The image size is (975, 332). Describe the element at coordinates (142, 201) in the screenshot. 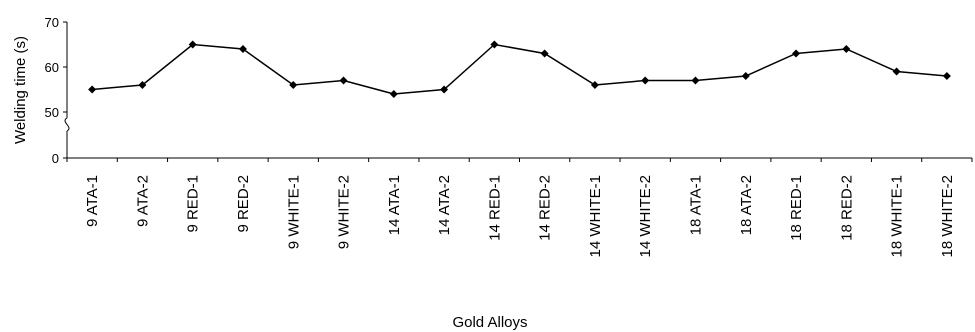

I see `x-tick-label: 9 ATA-2` at that location.